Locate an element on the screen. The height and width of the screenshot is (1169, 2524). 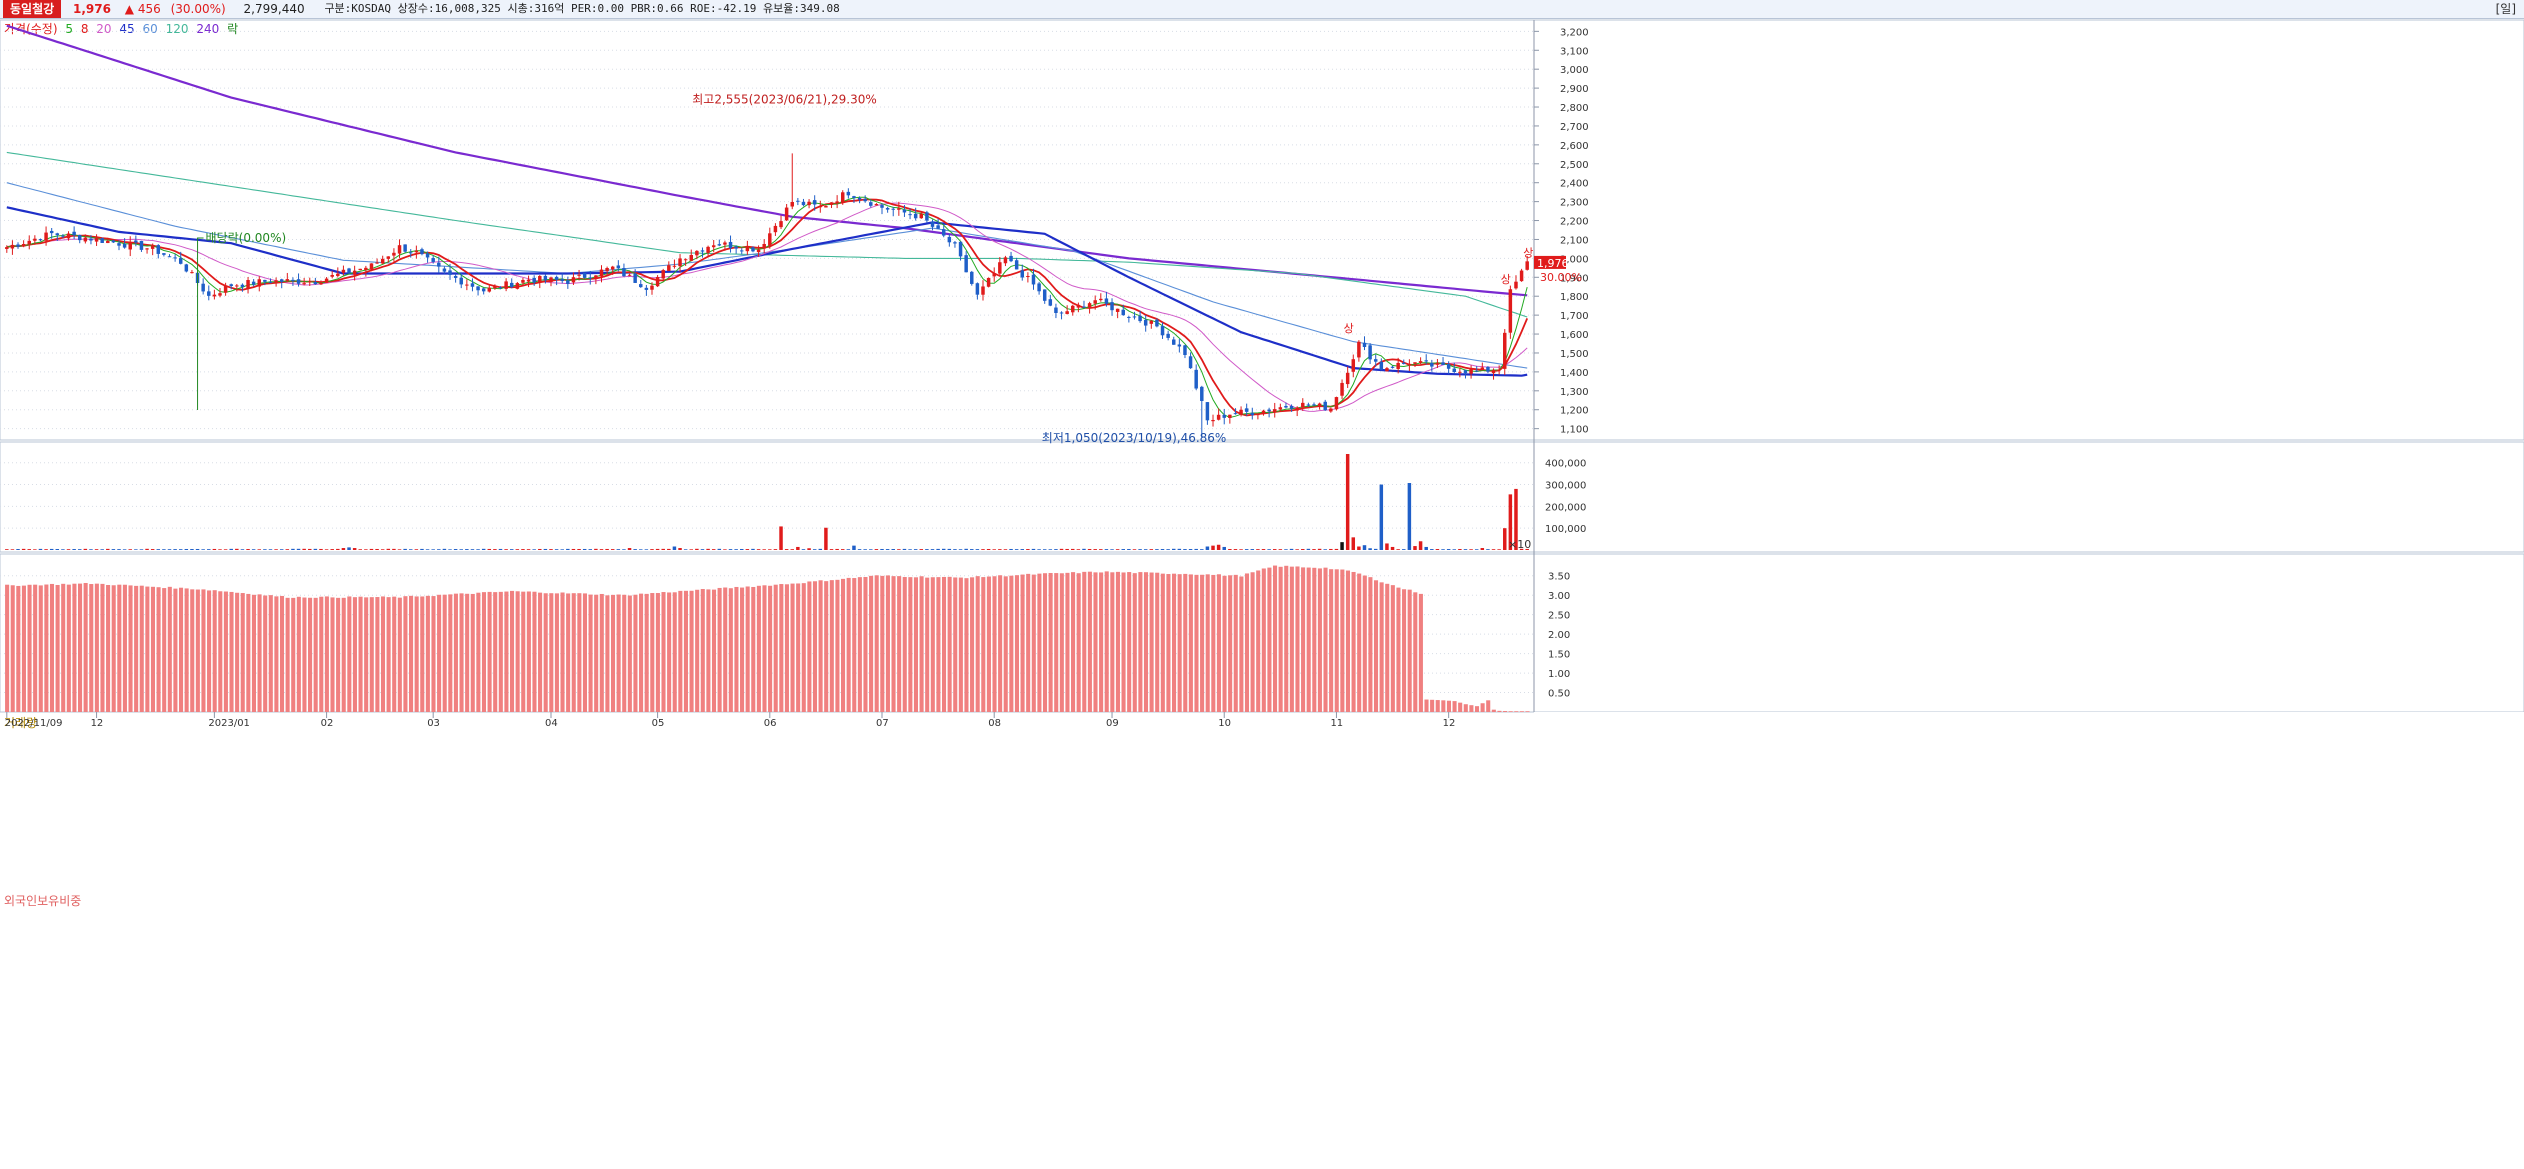
legend-ma-240: 240 is located at coordinates (208, 29).